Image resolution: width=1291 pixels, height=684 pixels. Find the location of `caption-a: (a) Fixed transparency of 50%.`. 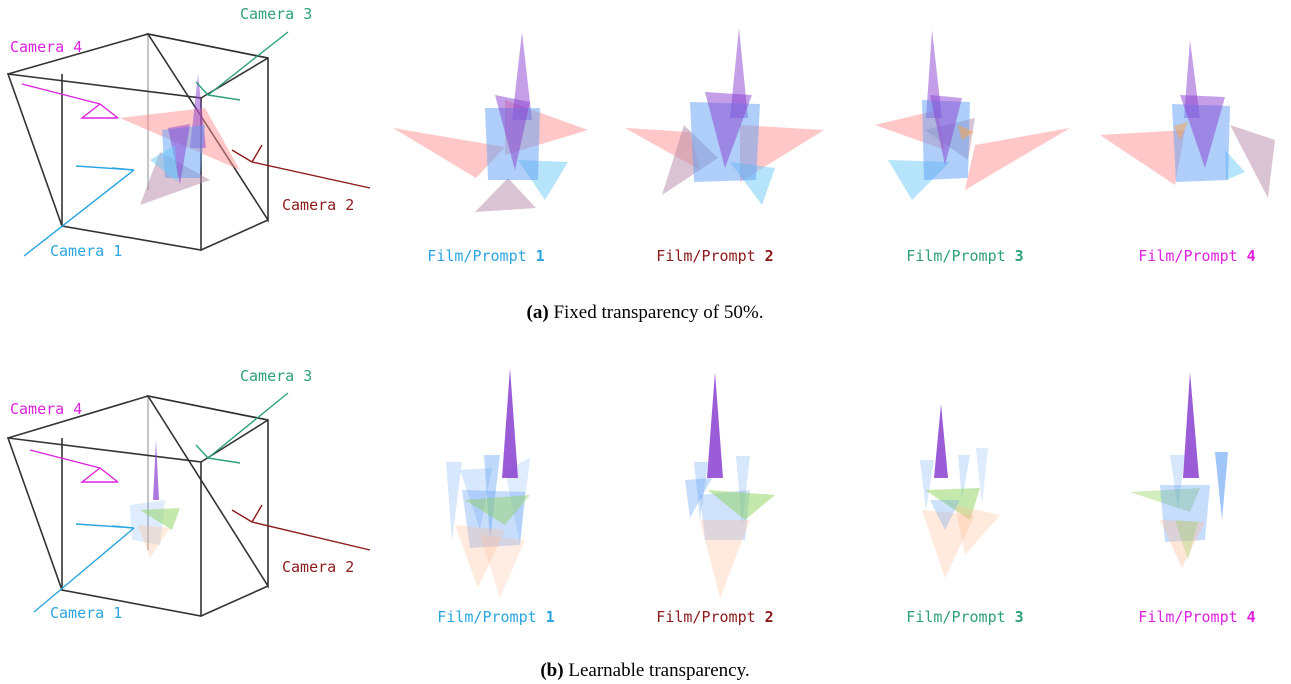

caption-a: (a) Fixed transparency of 50%. is located at coordinates (645, 312).